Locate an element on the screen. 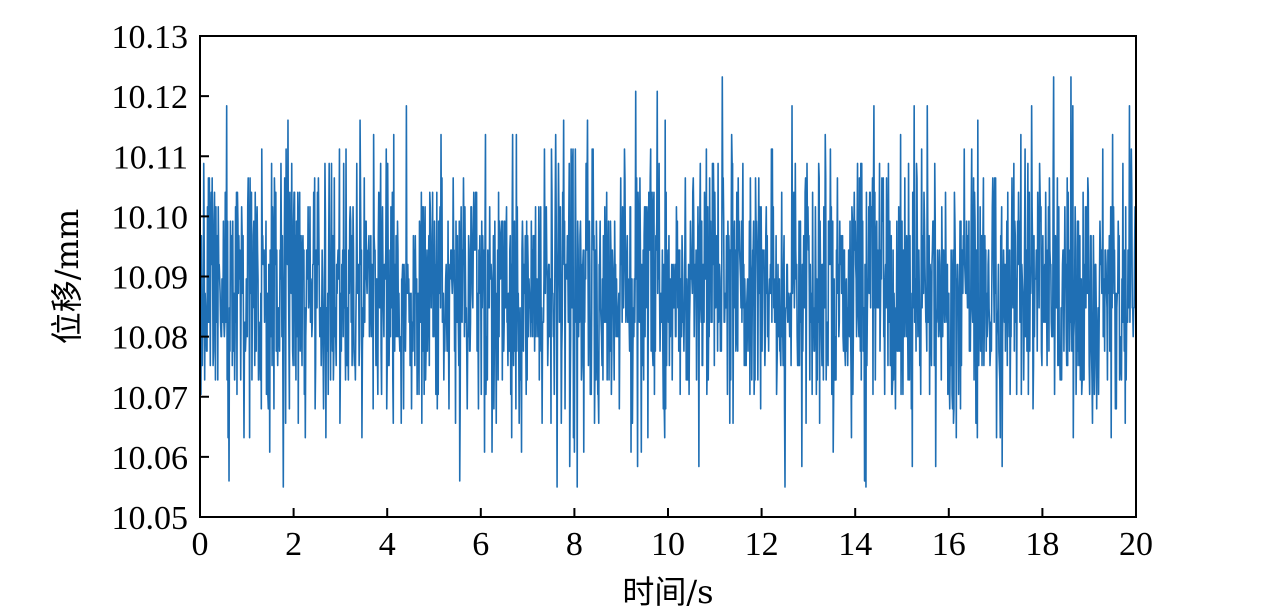  x-tick-label: 16 is located at coordinates (949, 544).